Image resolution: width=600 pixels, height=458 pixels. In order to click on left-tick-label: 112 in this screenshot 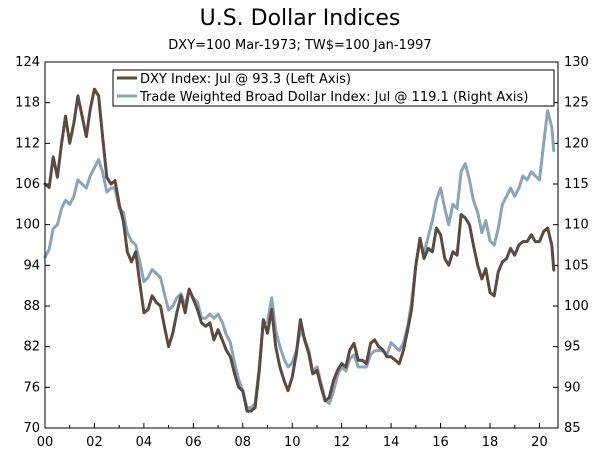, I will do `click(27, 143)`.